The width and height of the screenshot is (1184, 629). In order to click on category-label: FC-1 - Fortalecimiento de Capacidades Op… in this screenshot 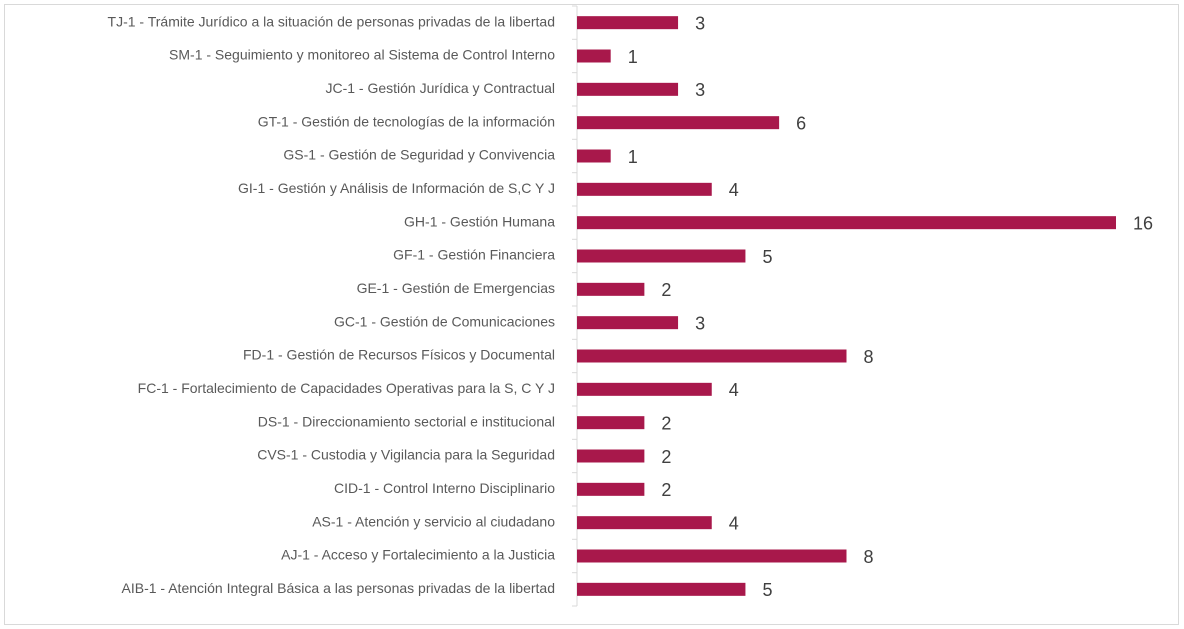, I will do `click(346, 388)`.